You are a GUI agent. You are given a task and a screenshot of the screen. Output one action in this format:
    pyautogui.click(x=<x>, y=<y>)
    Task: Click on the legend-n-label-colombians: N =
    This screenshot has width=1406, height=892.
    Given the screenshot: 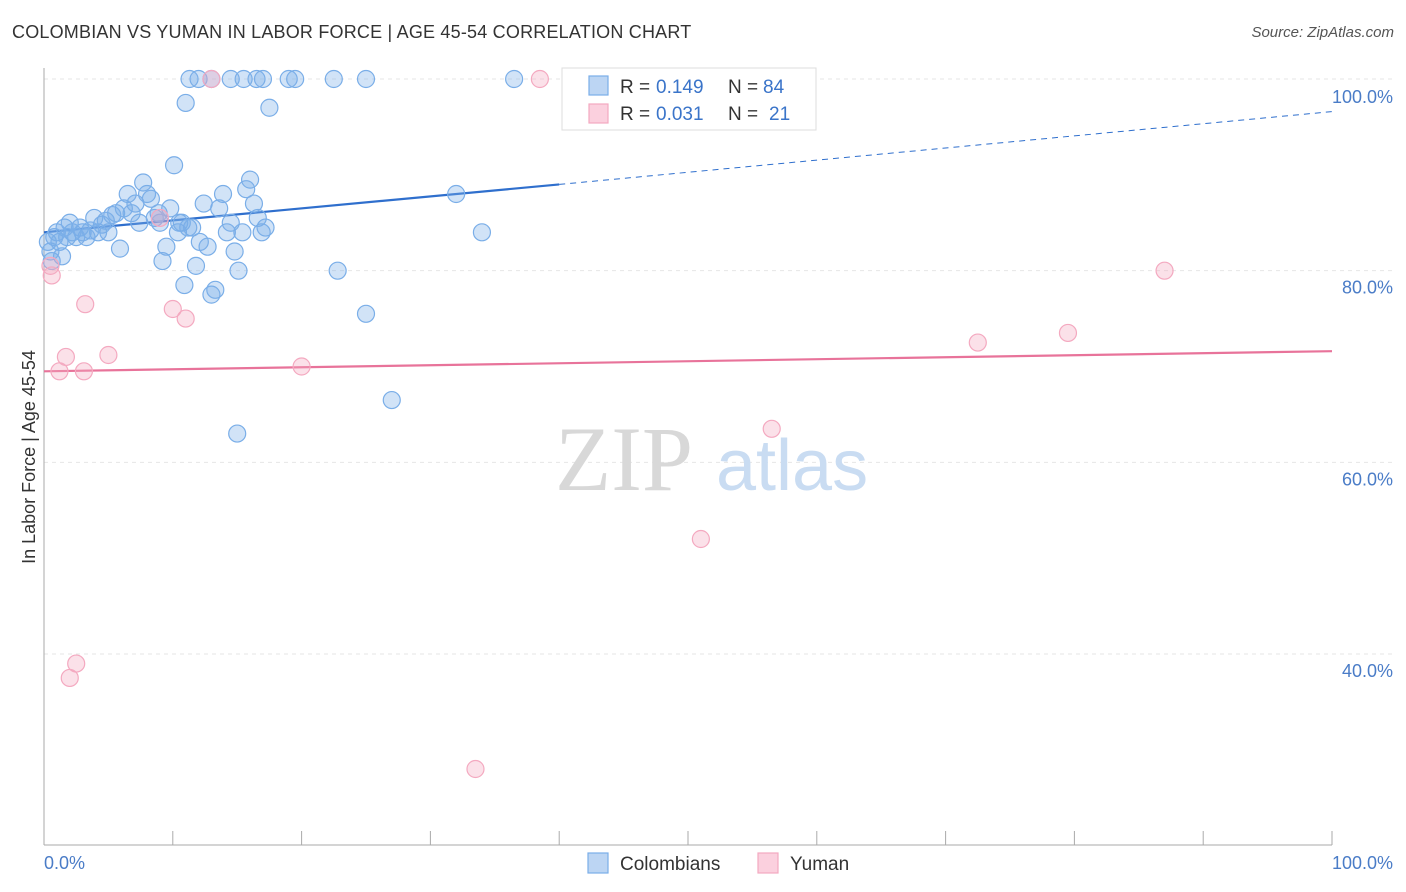 What is the action you would take?
    pyautogui.click(x=743, y=87)
    